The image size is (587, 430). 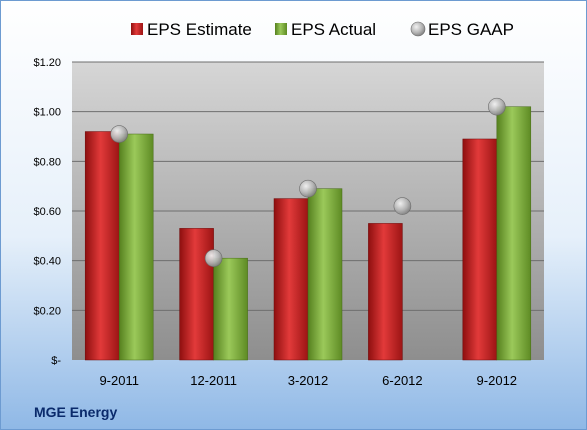 I want to click on marker-eps-gaap-6-2012, so click(x=402, y=206).